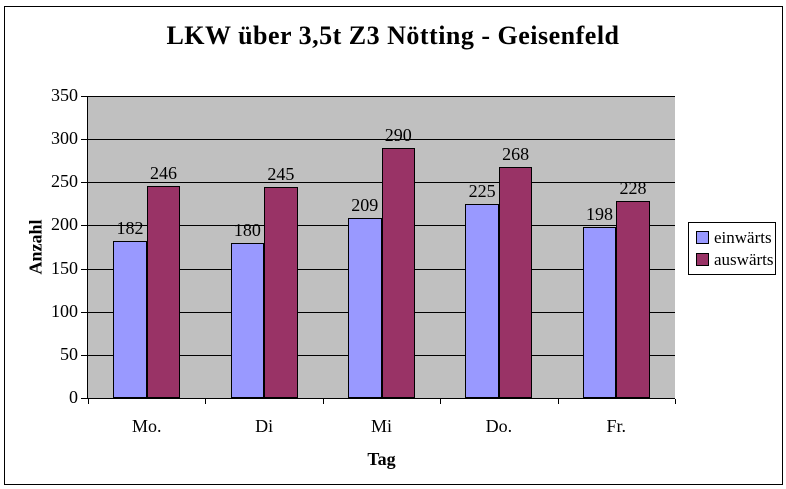  Describe the element at coordinates (743, 237) in the screenshot. I see `legend-label: einwärts` at that location.